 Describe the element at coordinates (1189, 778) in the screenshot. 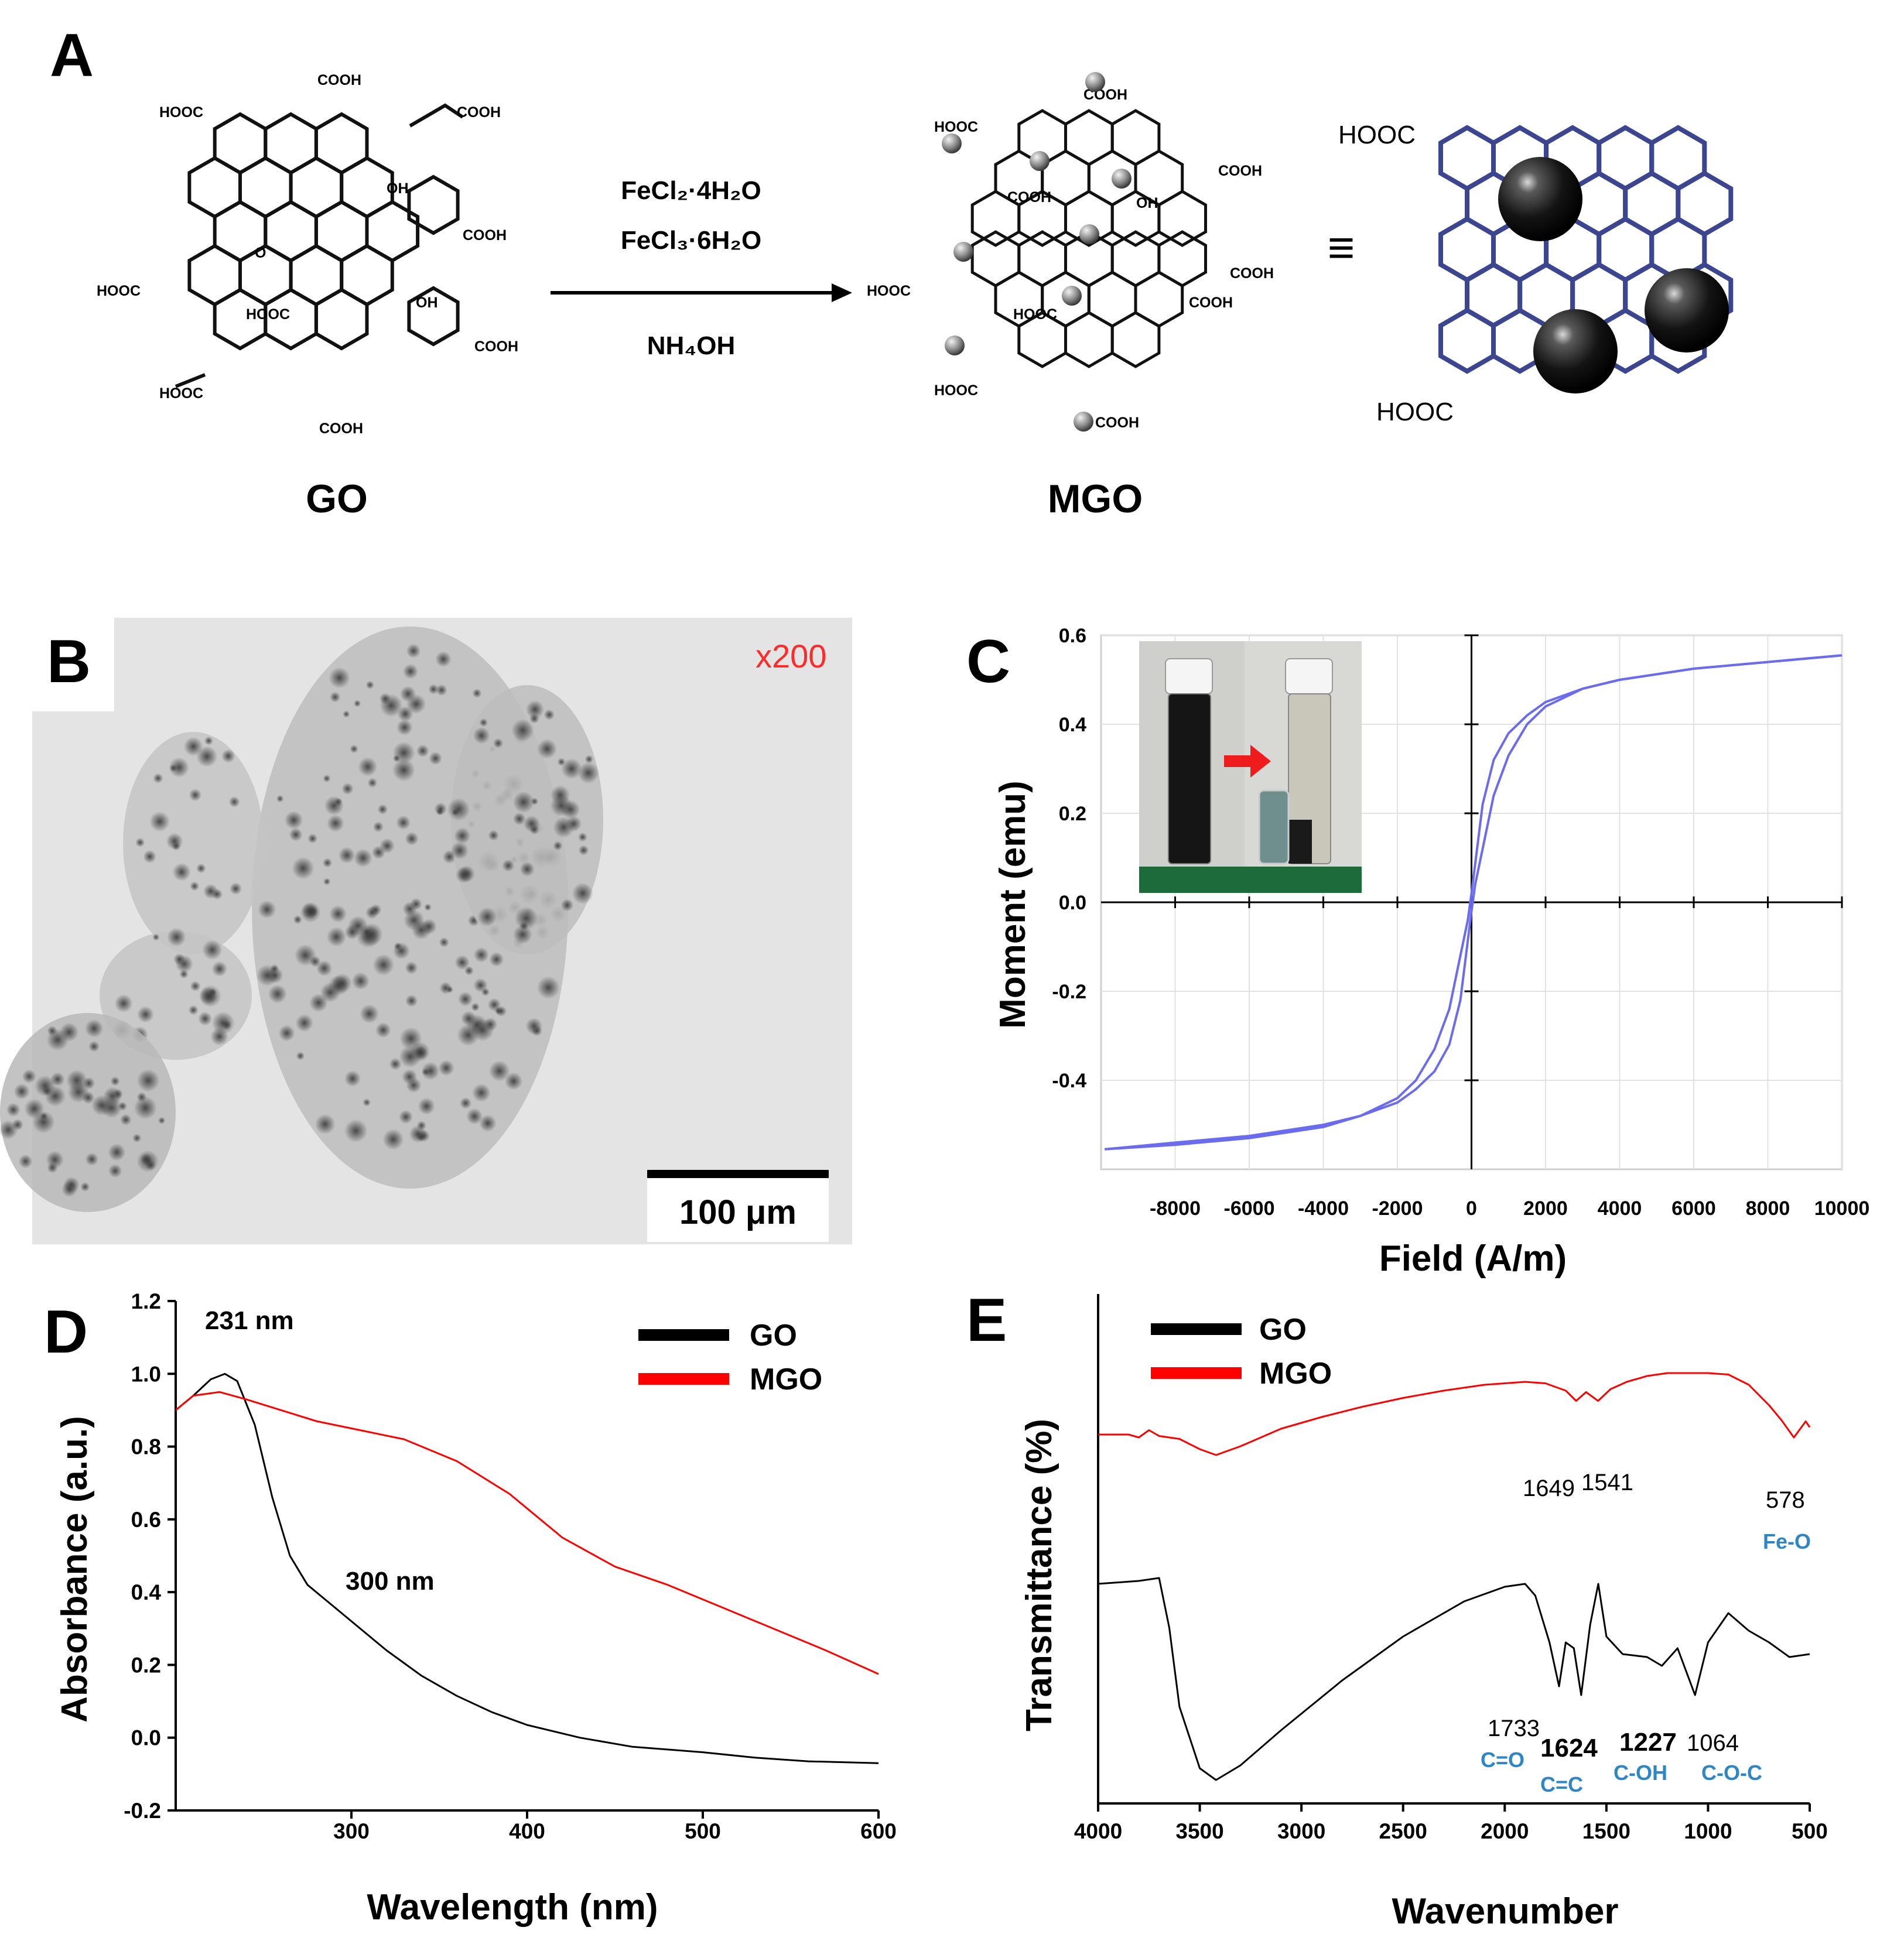

I see `vial-dark-suspension` at that location.